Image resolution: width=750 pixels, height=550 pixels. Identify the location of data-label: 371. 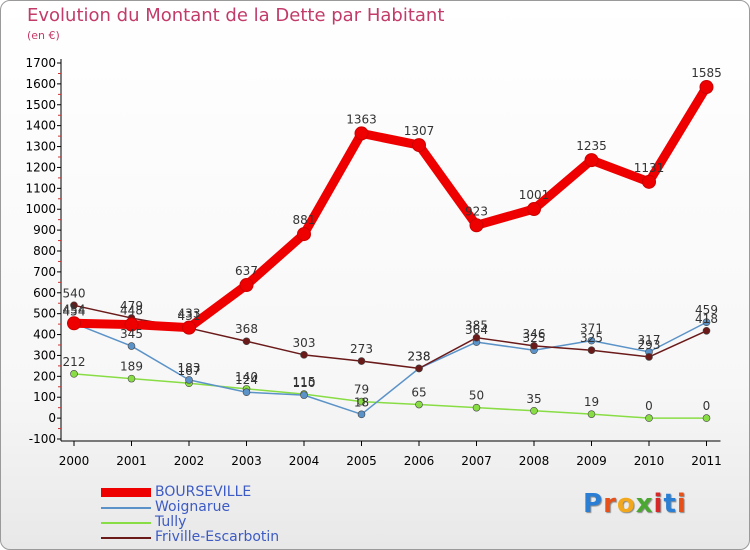
(591, 329).